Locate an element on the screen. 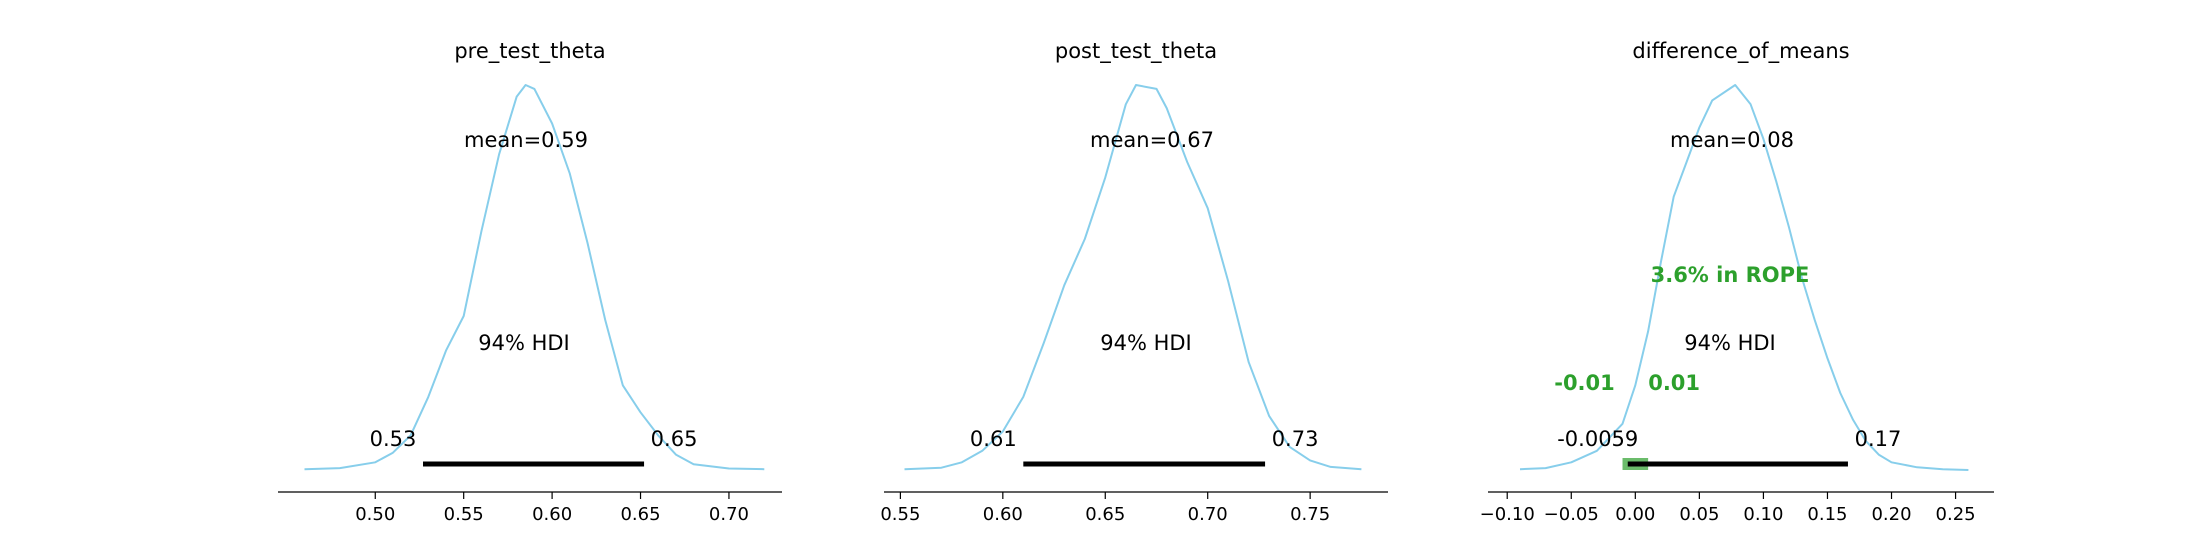 This screenshot has width=2208, height=552. x-tick-label: 0.15 is located at coordinates (1827, 514).